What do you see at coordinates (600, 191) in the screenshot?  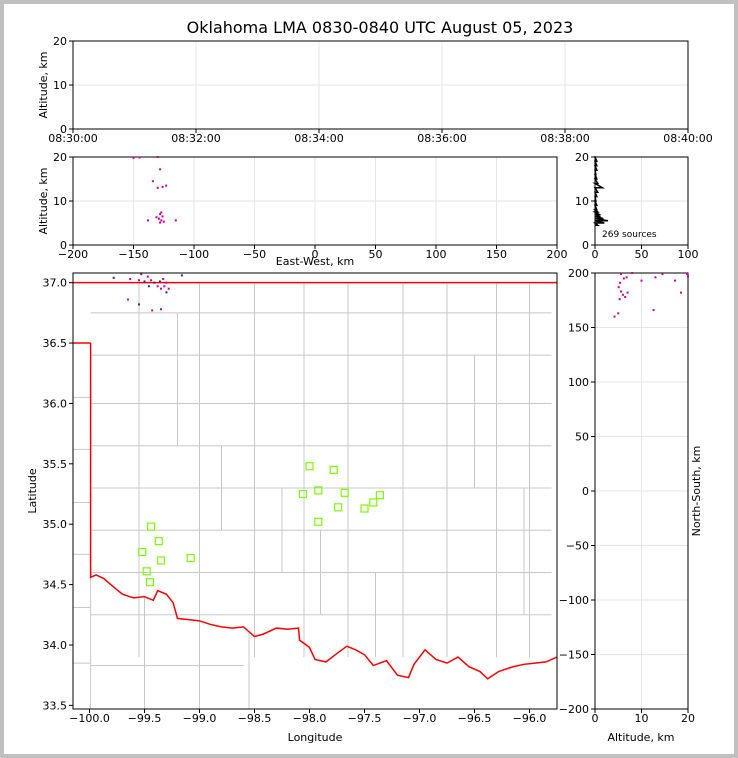 I see `altitude-histogram-line` at bounding box center [600, 191].